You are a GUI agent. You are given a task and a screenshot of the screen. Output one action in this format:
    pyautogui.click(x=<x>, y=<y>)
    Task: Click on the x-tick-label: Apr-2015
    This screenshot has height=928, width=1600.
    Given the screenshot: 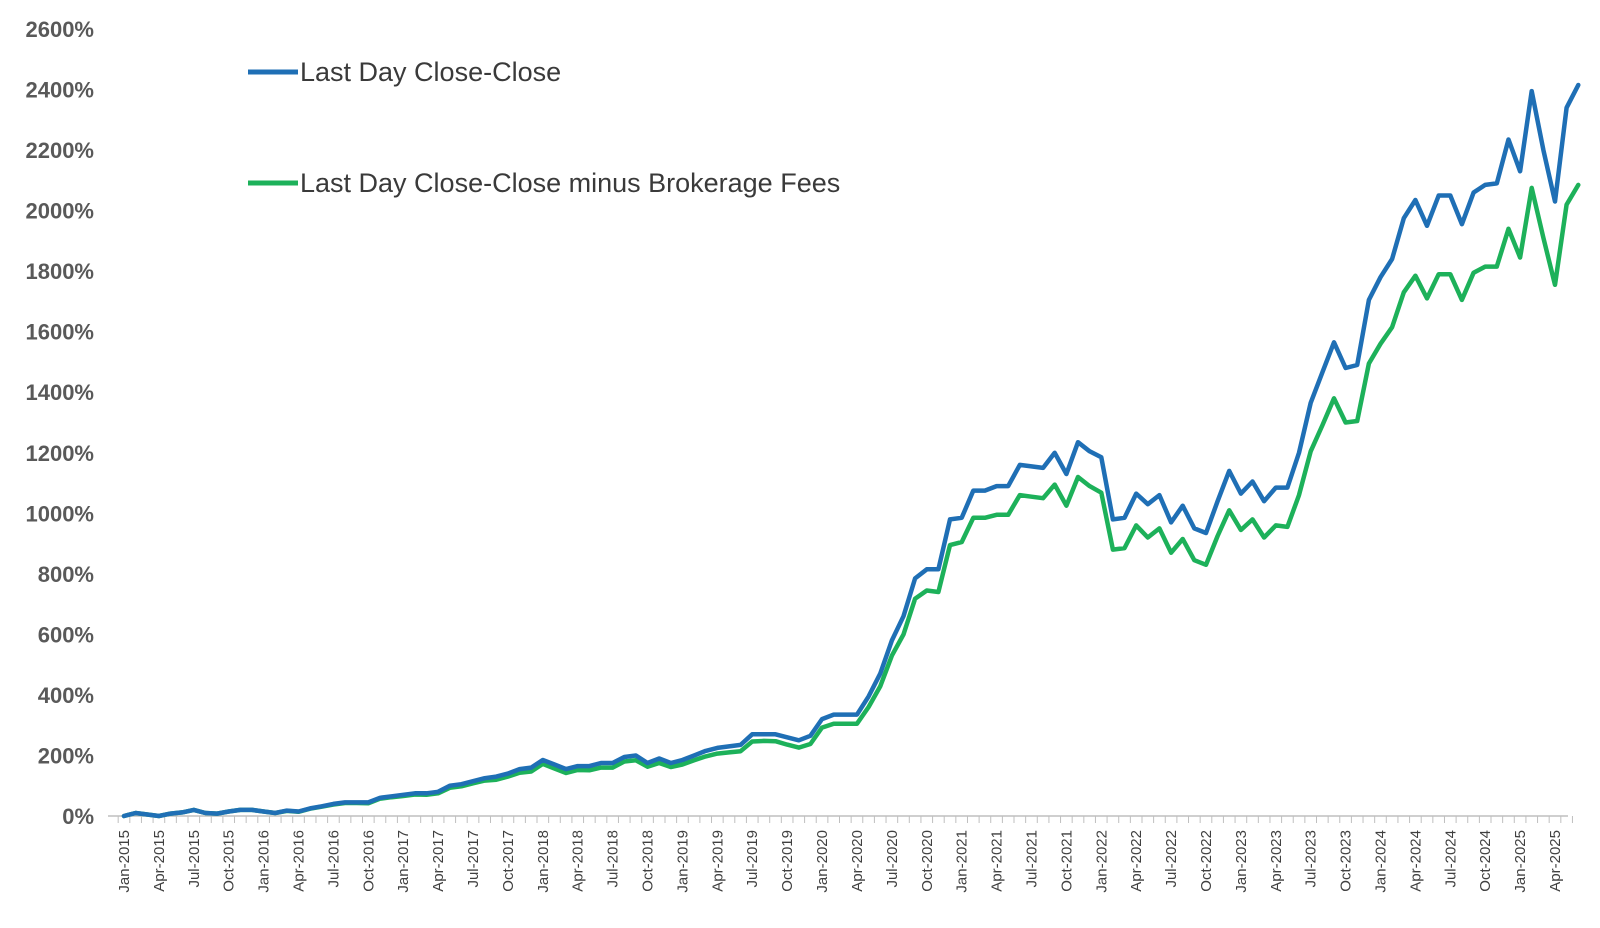 What is the action you would take?
    pyautogui.click(x=159, y=861)
    